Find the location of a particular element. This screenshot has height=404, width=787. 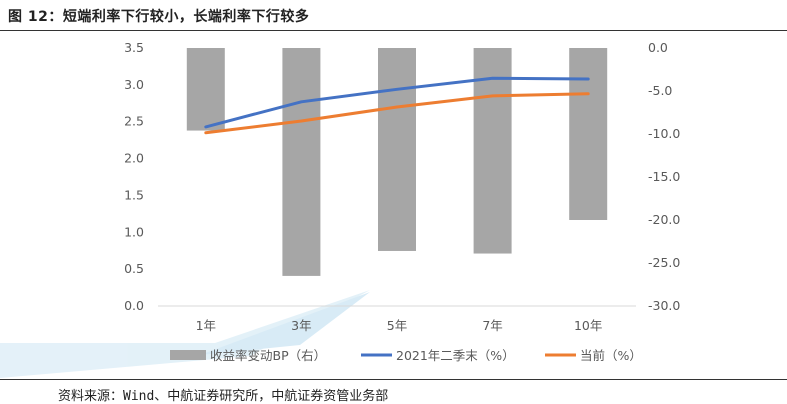

right-tick-label: -30.0 is located at coordinates (664, 305).